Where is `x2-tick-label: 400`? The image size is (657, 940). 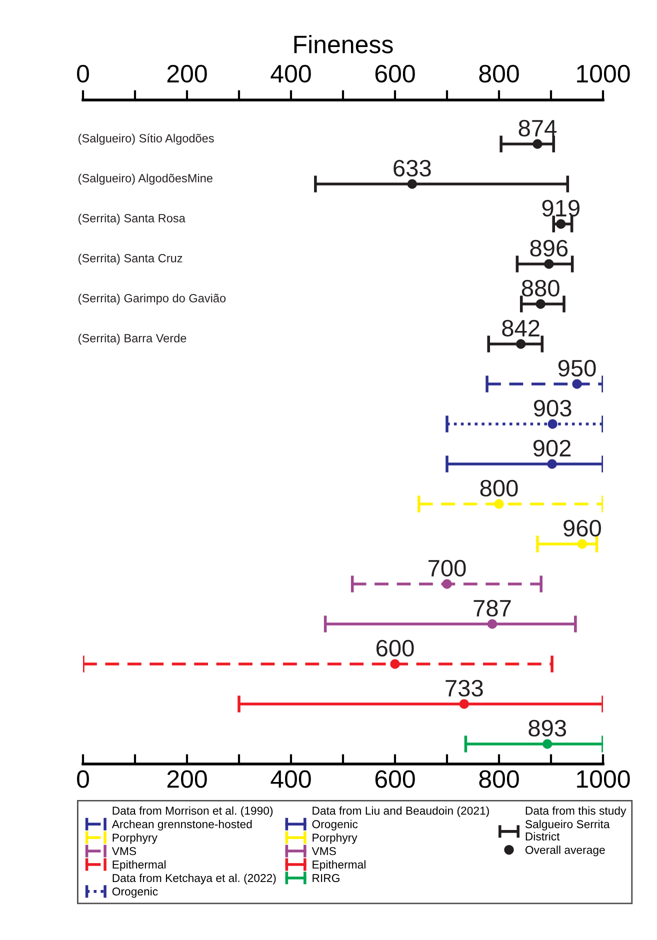
x2-tick-label: 400 is located at coordinates (290, 73).